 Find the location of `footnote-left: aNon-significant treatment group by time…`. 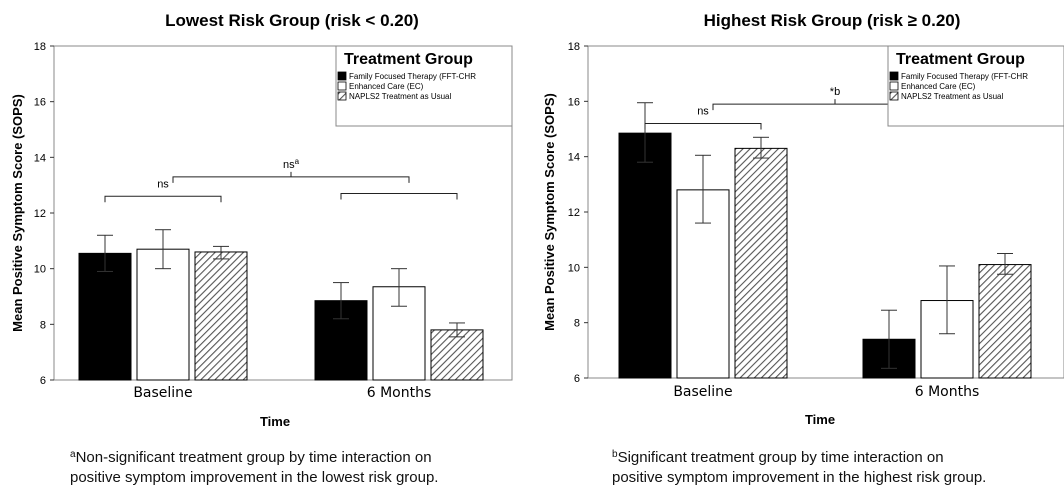

footnote-left: aNon-significant treatment group by time… is located at coordinates (254, 467).